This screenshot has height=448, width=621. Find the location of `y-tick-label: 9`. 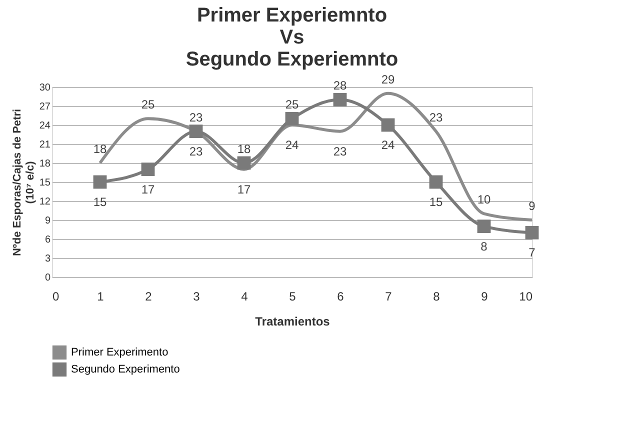

y-tick-label: 9 is located at coordinates (47, 221).